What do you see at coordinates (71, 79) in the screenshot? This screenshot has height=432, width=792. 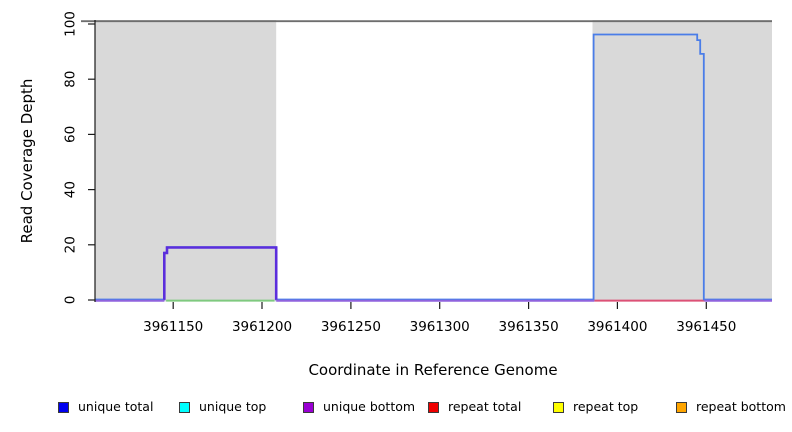 I see `y-tick-label: 80` at bounding box center [71, 79].